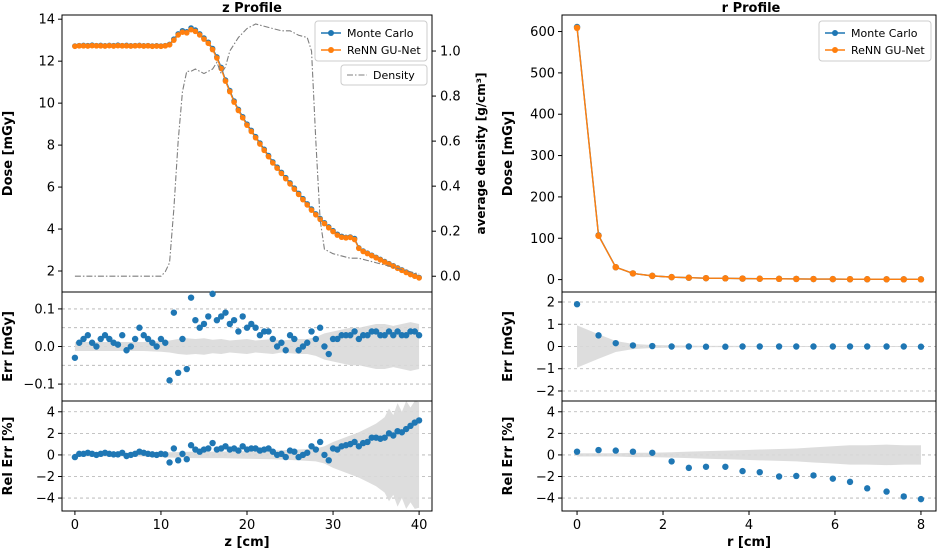 This screenshot has height=551, width=941. Describe the element at coordinates (247, 525) in the screenshot. I see `z-relerr-xtick-label-2: 20` at that location.